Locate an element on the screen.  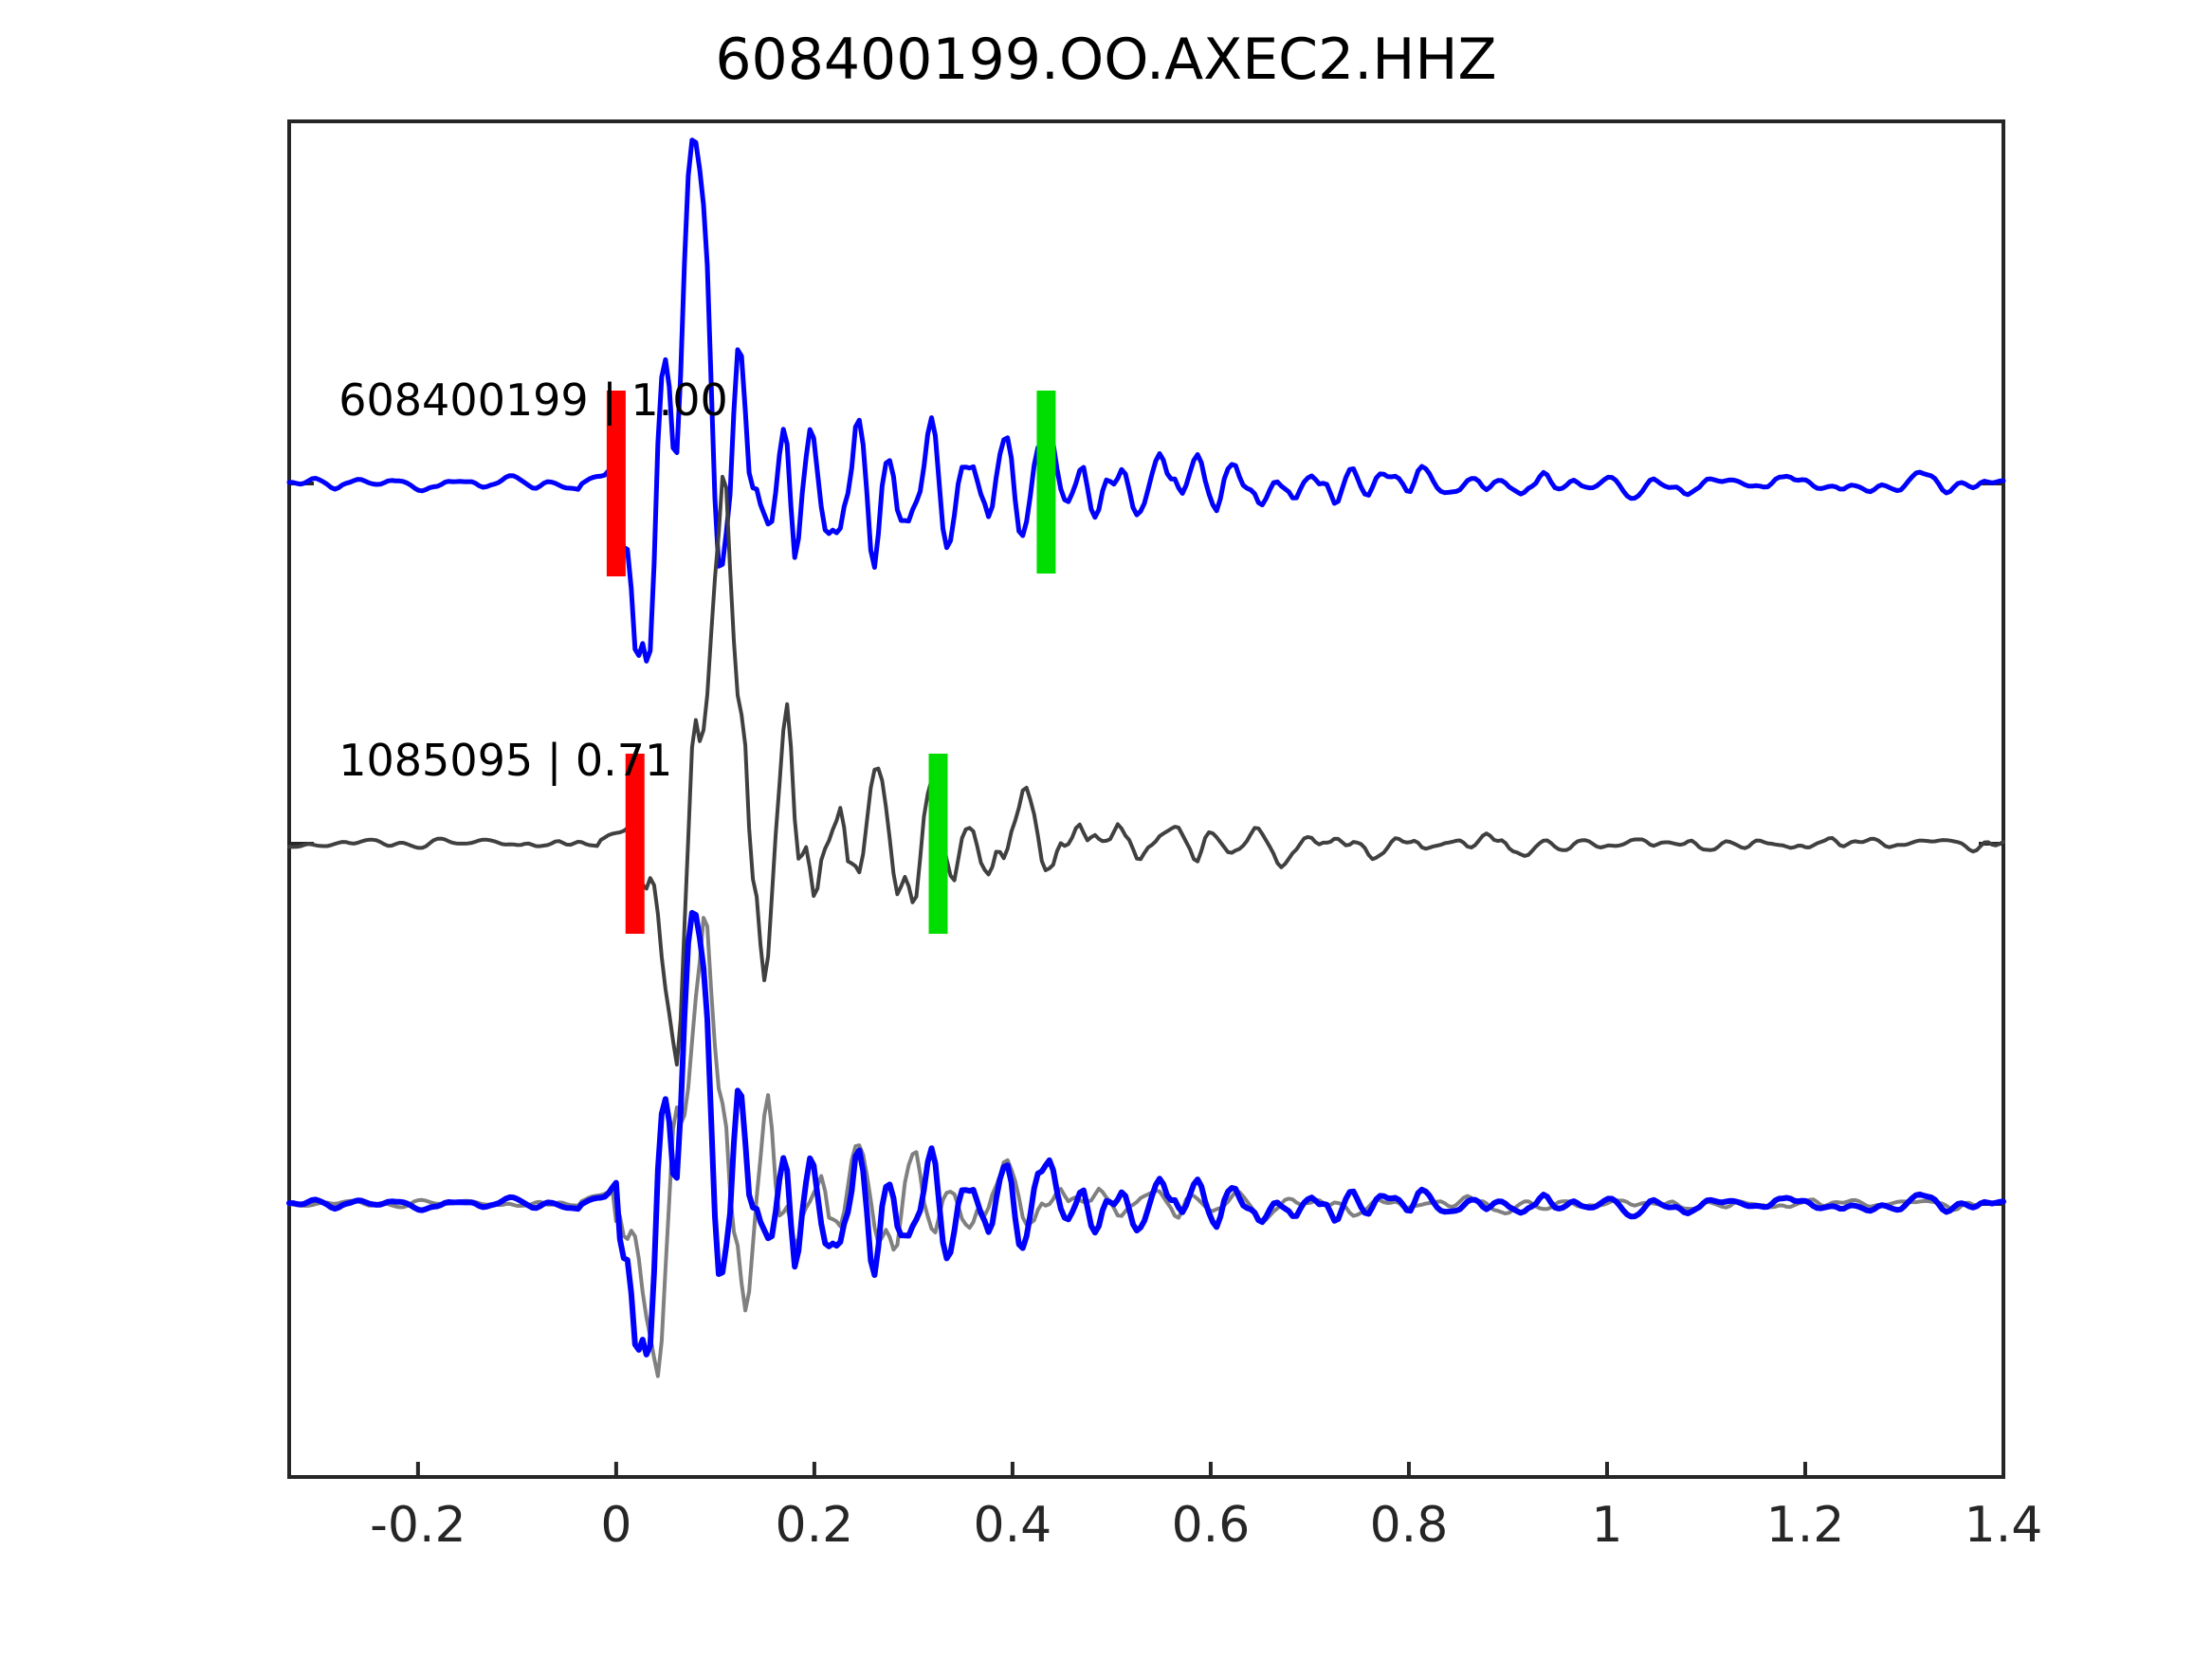
x-tick-label: 1.4 is located at coordinates (2004, 1525).